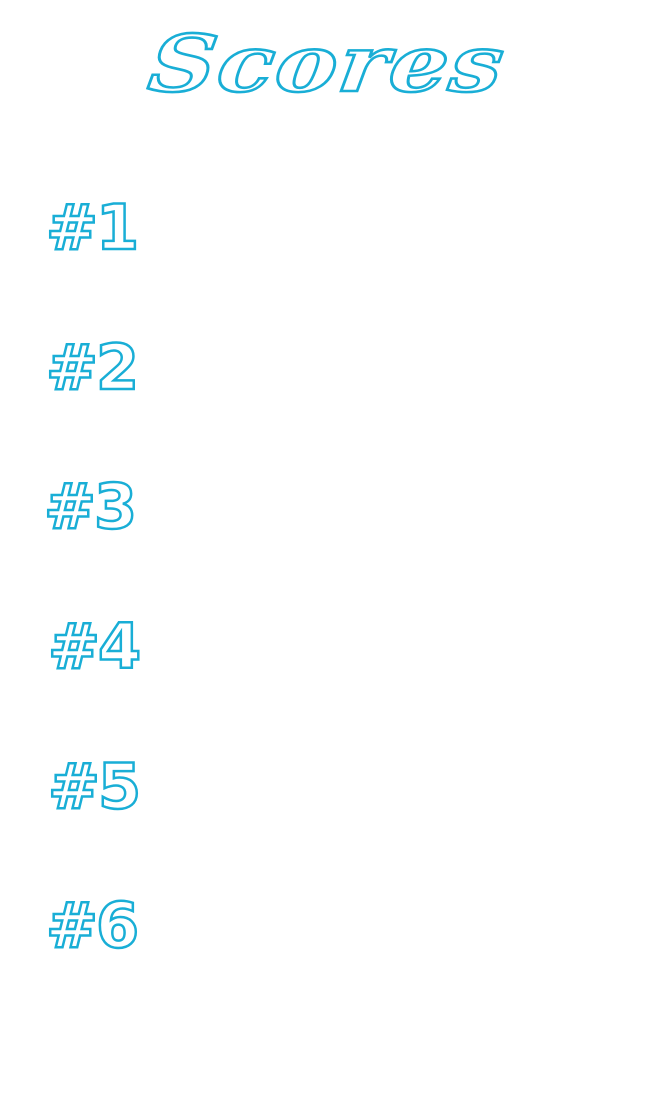 This screenshot has width=654, height=1117. I want to click on scores-title: Scores, so click(327, 64).